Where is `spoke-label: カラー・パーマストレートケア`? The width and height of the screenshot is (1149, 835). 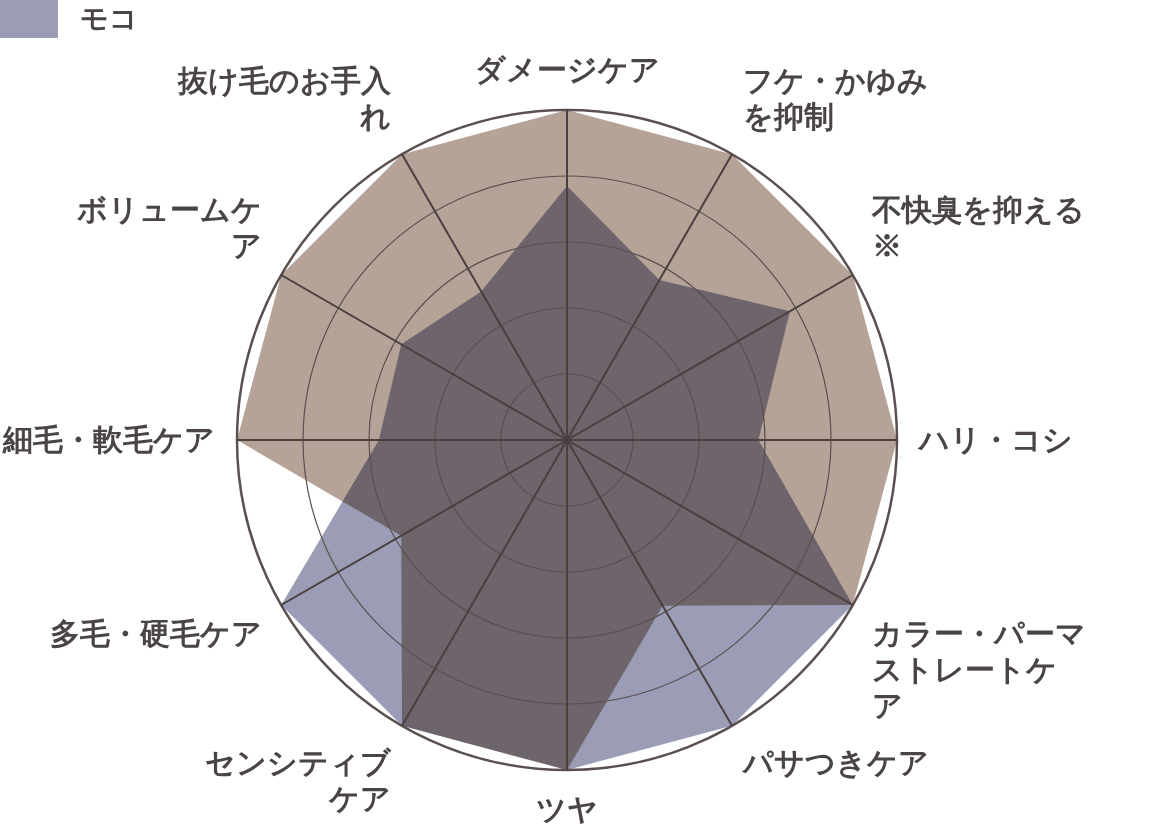
spoke-label: カラー・パーマストレートケア is located at coordinates (979, 670).